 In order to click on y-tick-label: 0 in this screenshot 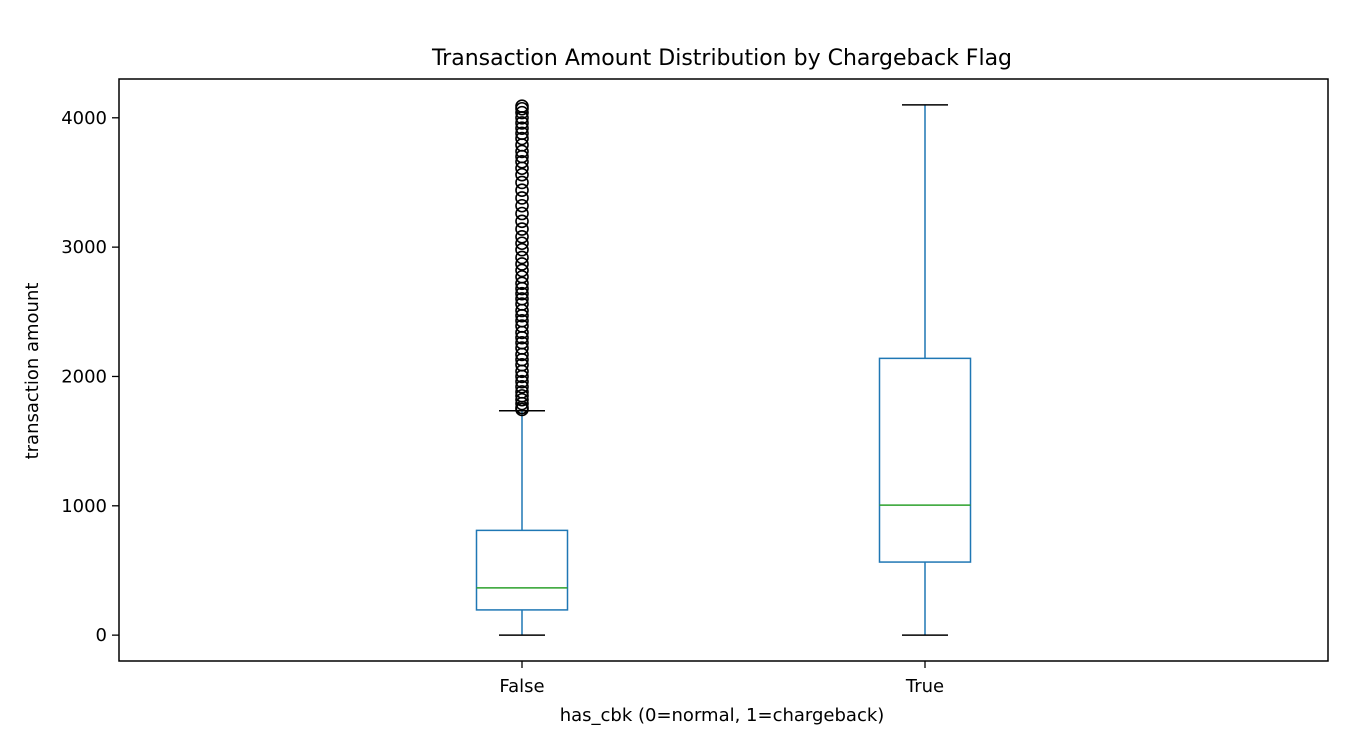, I will do `click(101, 635)`.